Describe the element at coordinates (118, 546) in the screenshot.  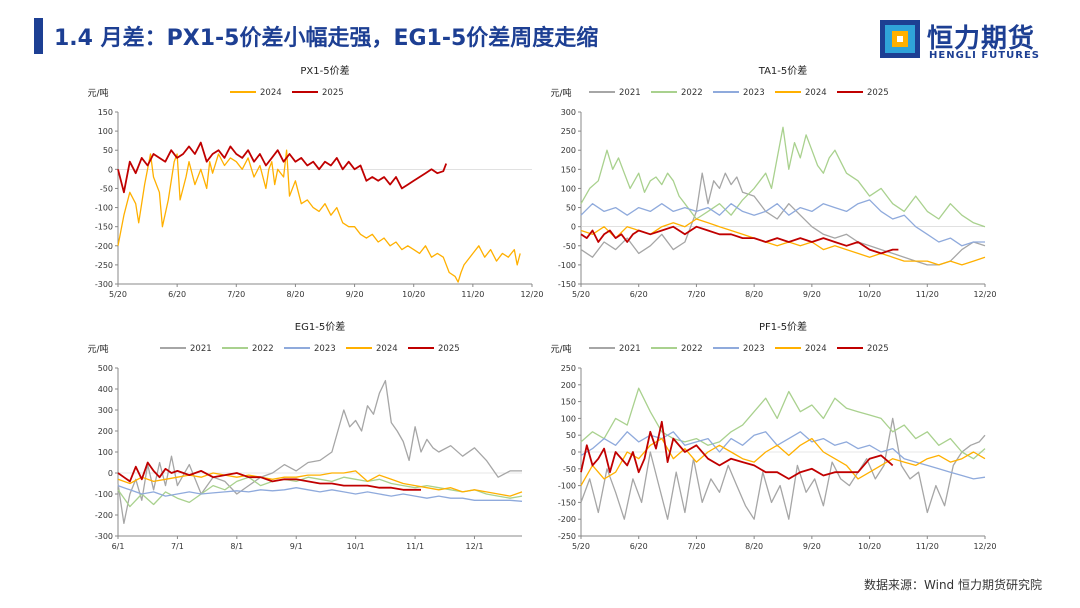
I see `x-tick-label: 6/1` at that location.